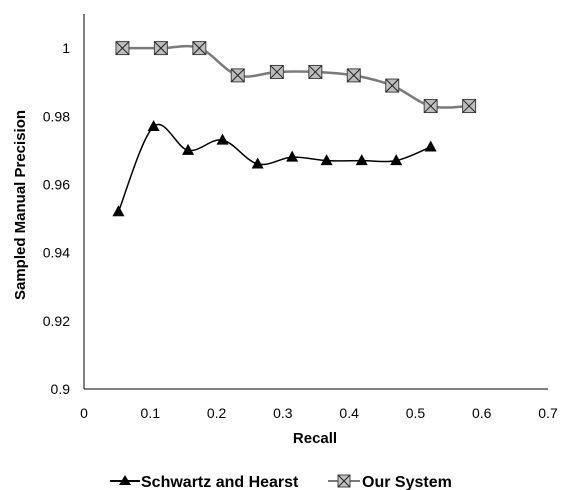 This screenshot has width=566, height=490. What do you see at coordinates (56, 253) in the screenshot?
I see `y-tick-label: 0.94` at bounding box center [56, 253].